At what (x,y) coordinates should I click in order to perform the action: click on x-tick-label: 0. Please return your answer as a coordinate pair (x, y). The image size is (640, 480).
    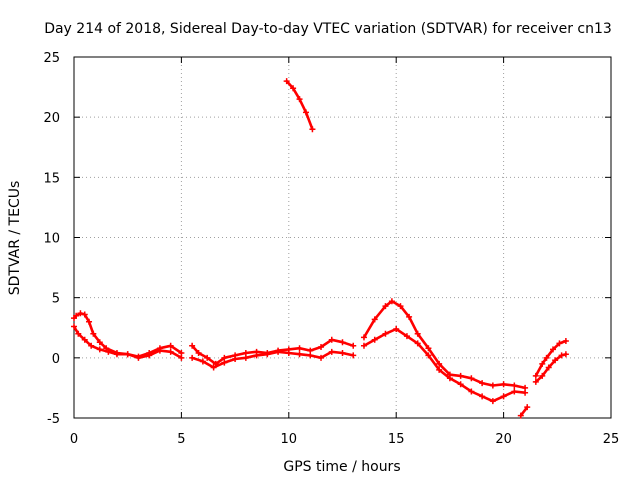
    Looking at the image, I should click on (74, 439).